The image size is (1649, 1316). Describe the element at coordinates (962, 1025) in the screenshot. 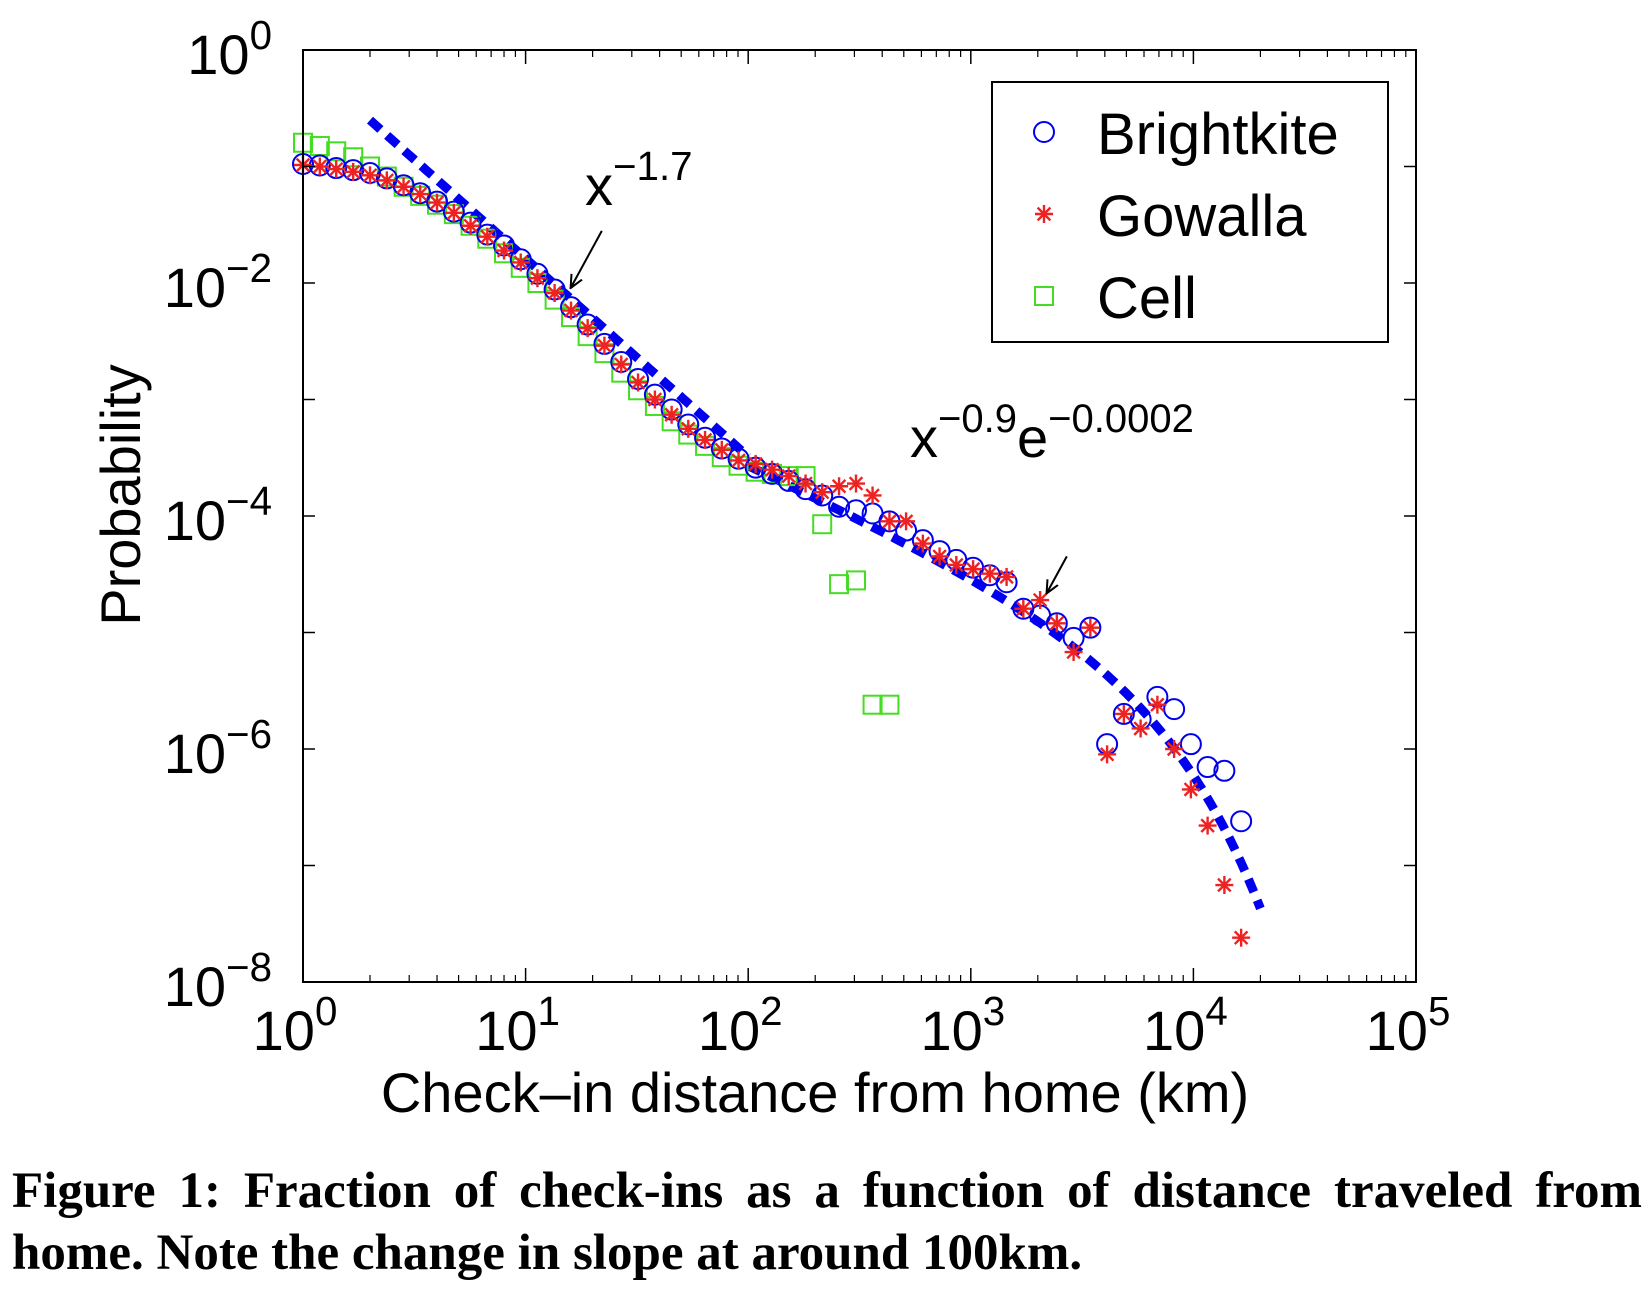

I see `x-tick-label: 10³` at that location.